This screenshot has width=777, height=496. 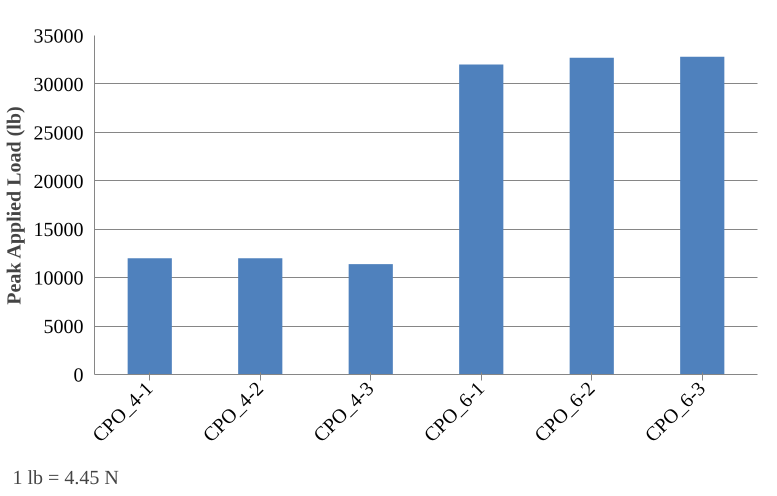 I want to click on y-tick-label: 0, so click(x=79, y=375).